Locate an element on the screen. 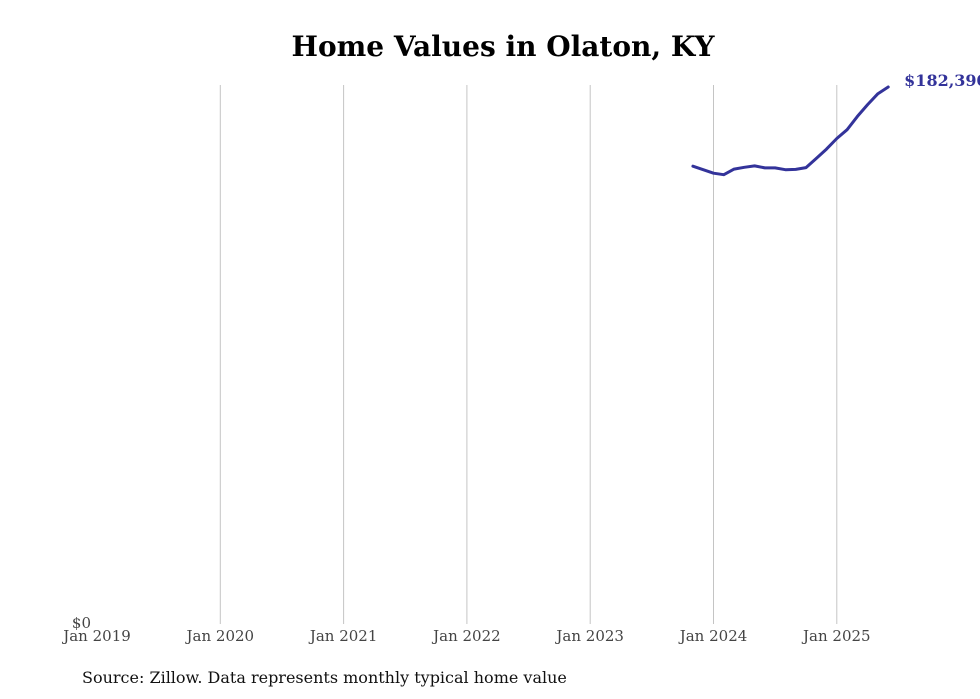  series-line is located at coordinates (790, 131).